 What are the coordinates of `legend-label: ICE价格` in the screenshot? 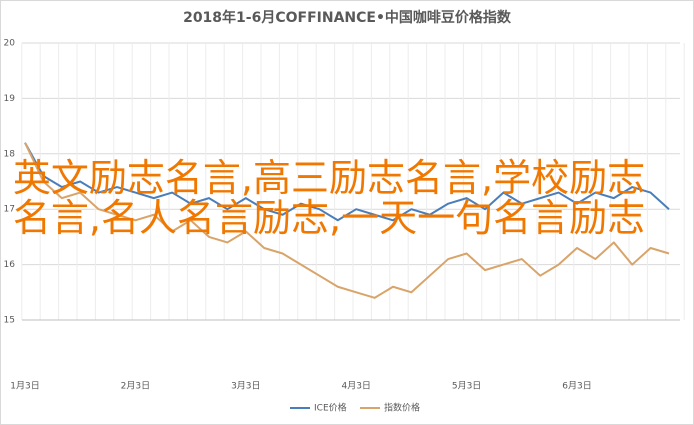 It's located at (330, 408).